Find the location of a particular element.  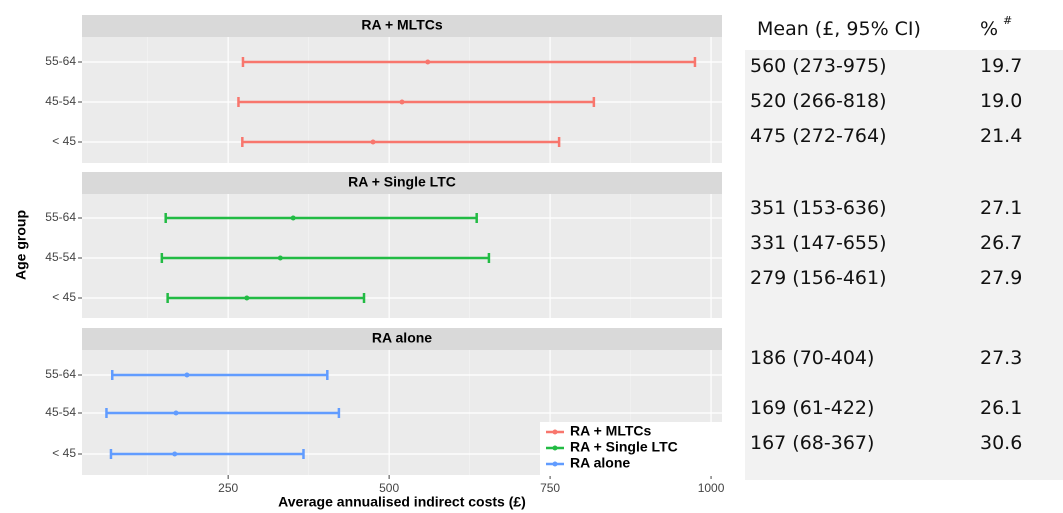

table-cell: 26.1 is located at coordinates (1001, 408).